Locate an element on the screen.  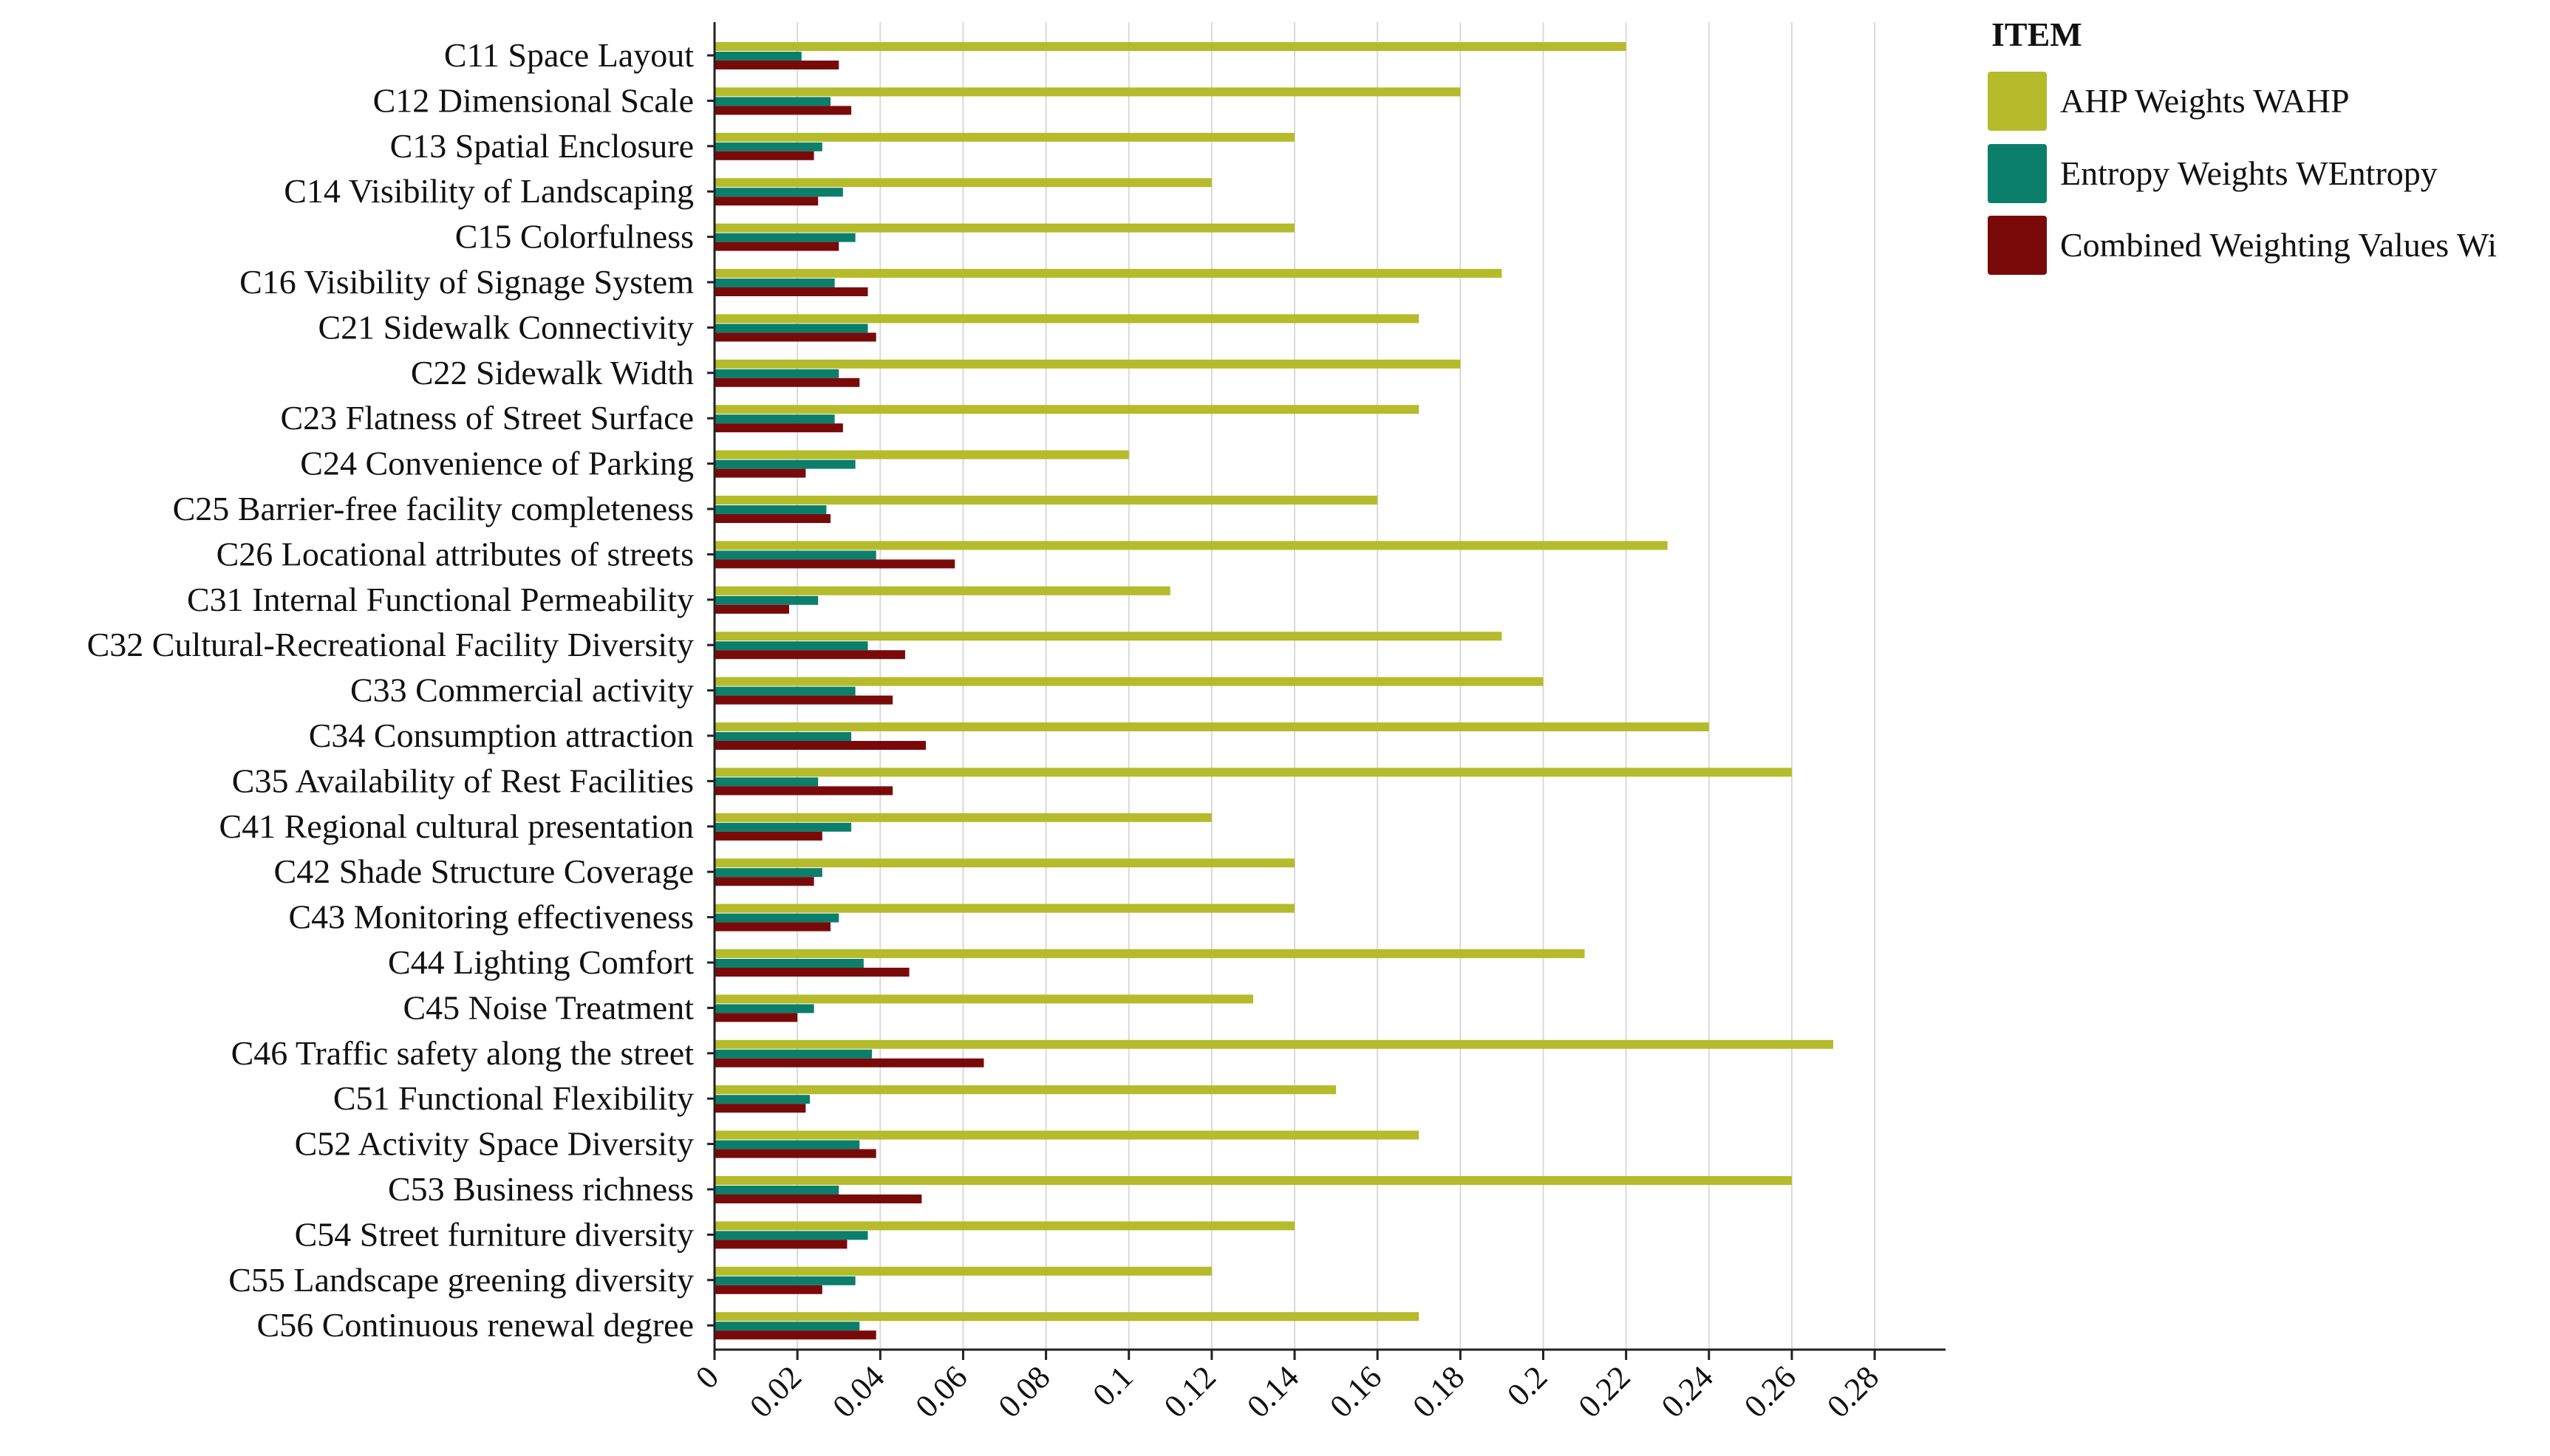
category-label-19: C42 Shade Structure Coverage is located at coordinates (484, 871).